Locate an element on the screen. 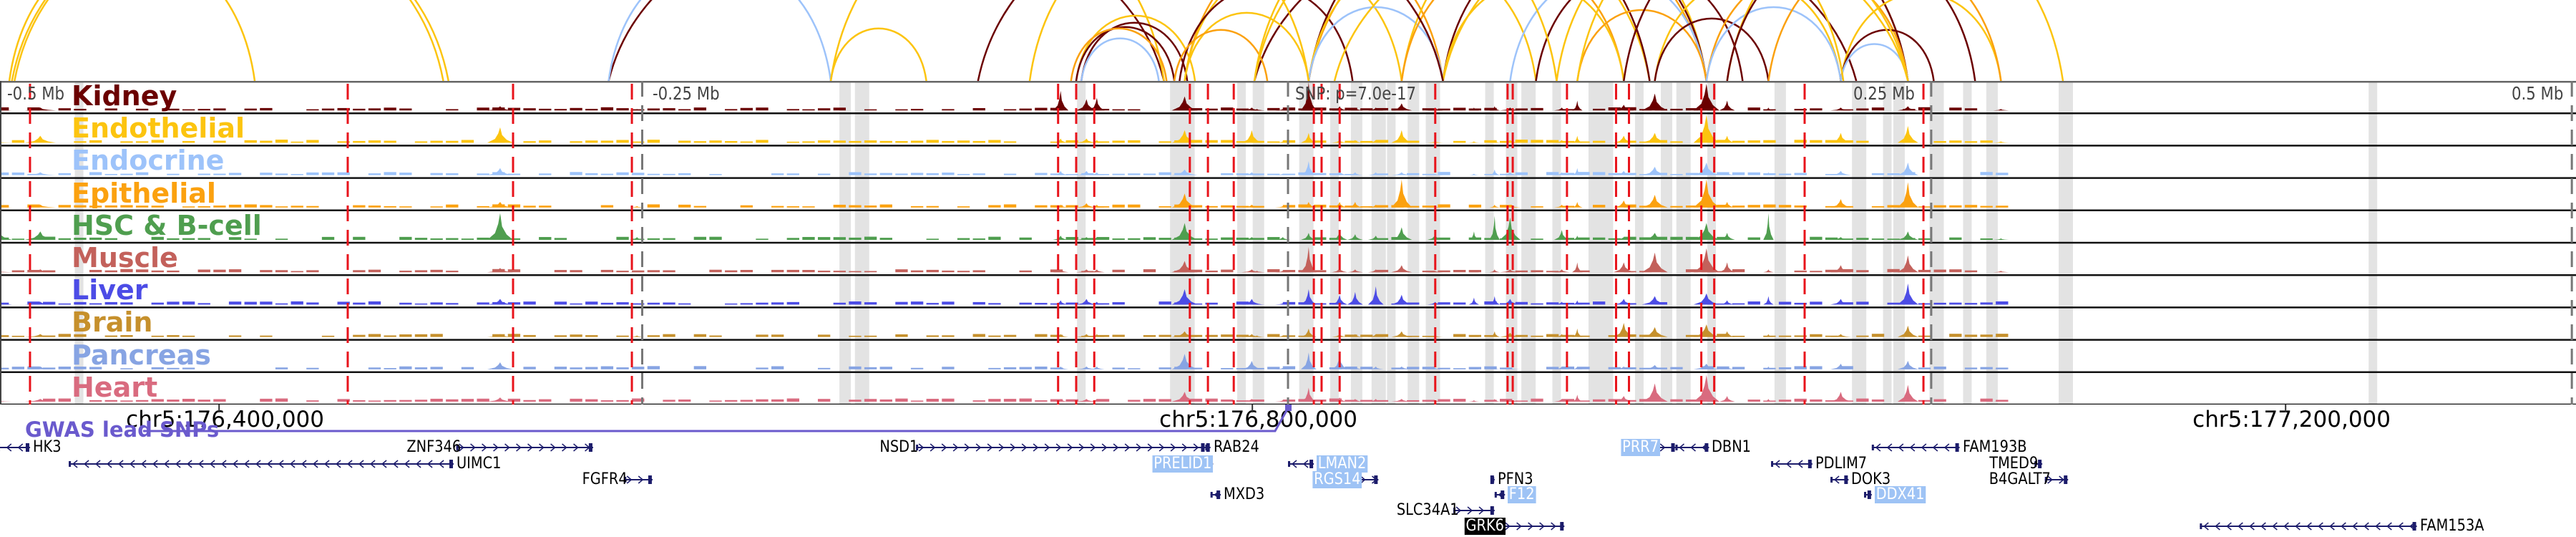 The height and width of the screenshot is (537, 2576). gene-model-znf346 is located at coordinates (524, 447).